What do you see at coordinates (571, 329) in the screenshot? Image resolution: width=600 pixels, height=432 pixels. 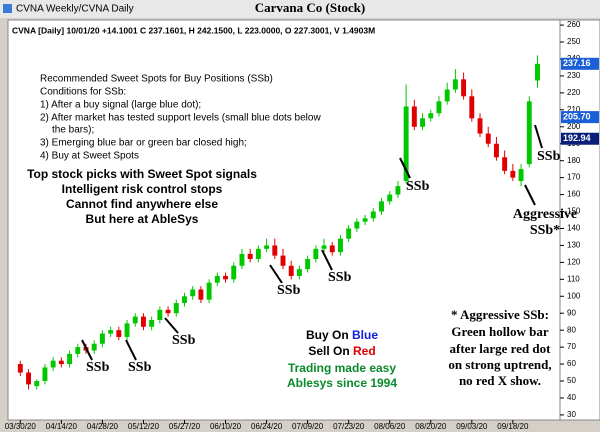 I see `y-tick-label: 80` at bounding box center [571, 329].